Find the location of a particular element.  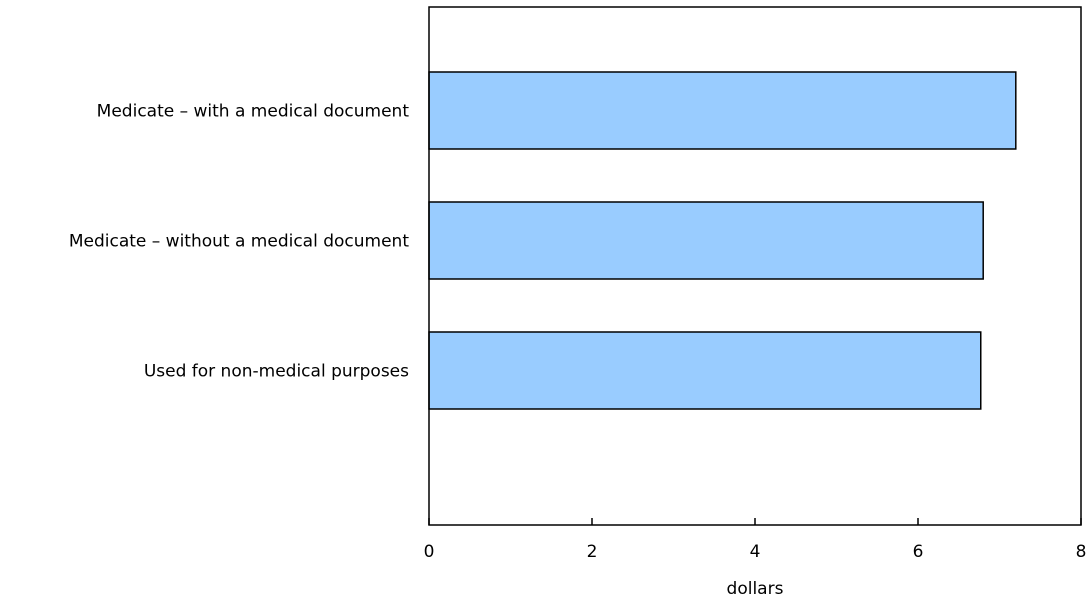

x-tick-label-2: 2 is located at coordinates (592, 552).